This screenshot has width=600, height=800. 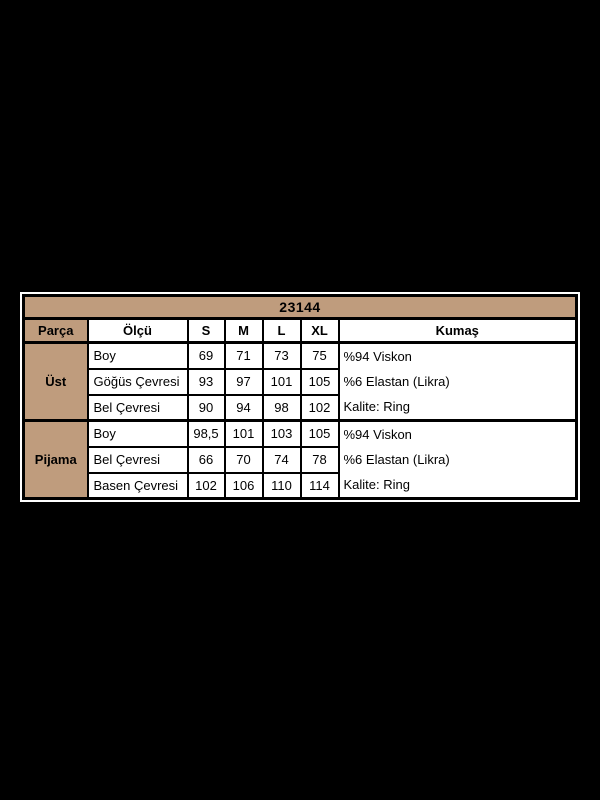 I want to click on col-header-size-m: M, so click(x=243, y=330).